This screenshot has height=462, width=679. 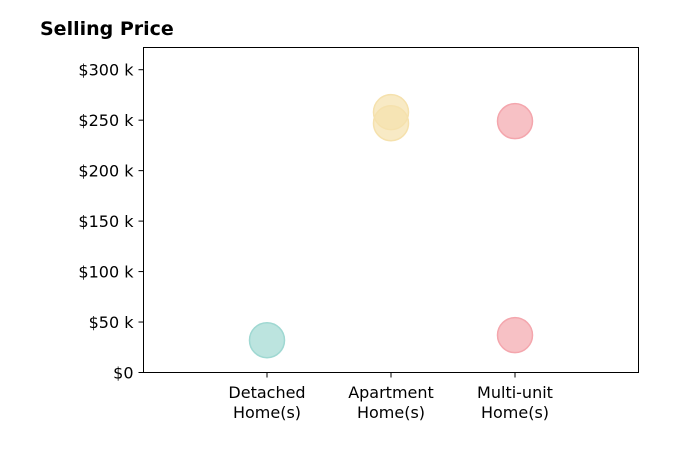 What do you see at coordinates (106, 171) in the screenshot?
I see `y-tick-label: $200 k` at bounding box center [106, 171].